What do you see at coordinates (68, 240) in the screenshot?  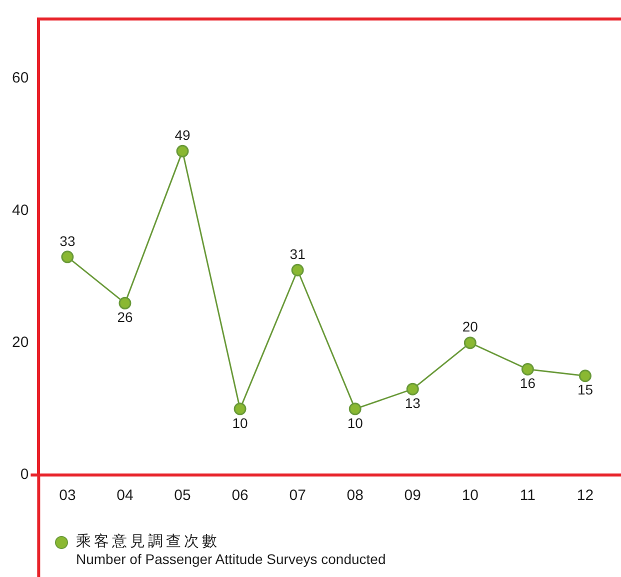 I see `data-label: 33` at bounding box center [68, 240].